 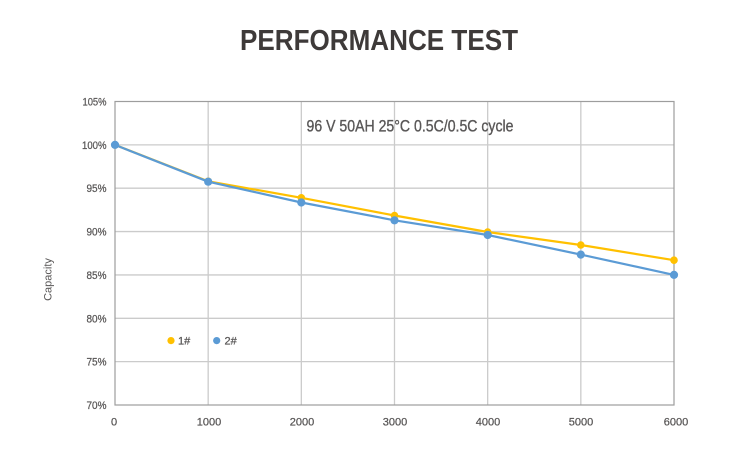 I want to click on svg-text: 2#, so click(x=231, y=341).